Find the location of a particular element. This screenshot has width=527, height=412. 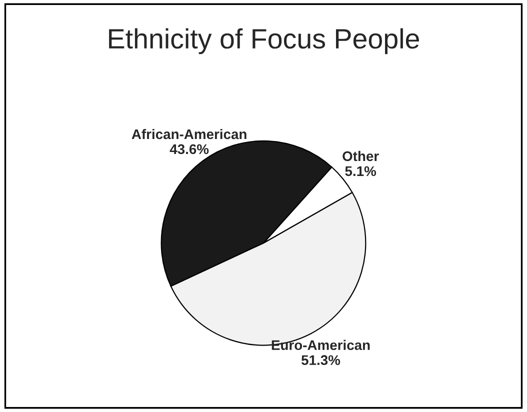

data-label: 5.1% is located at coordinates (360, 171).